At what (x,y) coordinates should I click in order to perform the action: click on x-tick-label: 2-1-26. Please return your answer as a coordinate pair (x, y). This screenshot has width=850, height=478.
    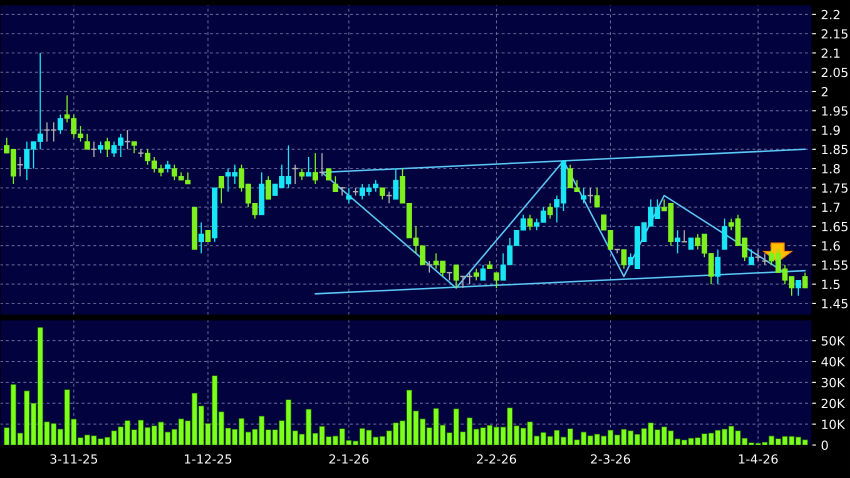
    Looking at the image, I should click on (348, 459).